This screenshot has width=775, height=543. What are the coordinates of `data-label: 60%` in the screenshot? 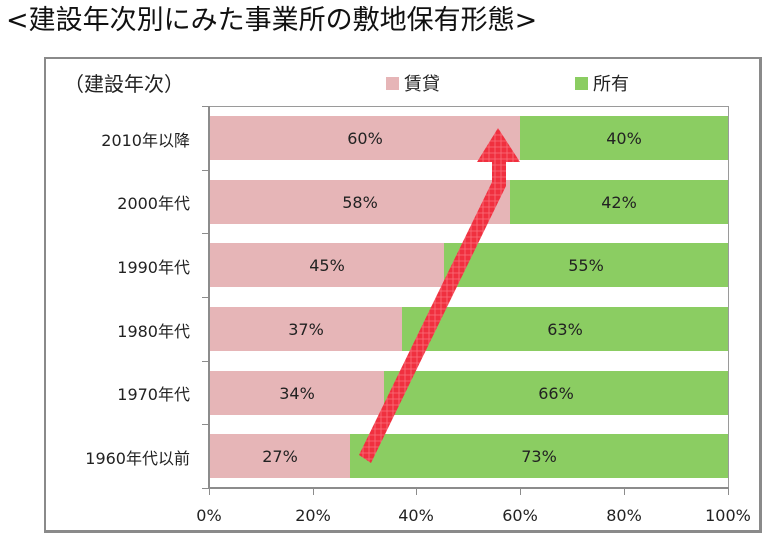 It's located at (365, 138).